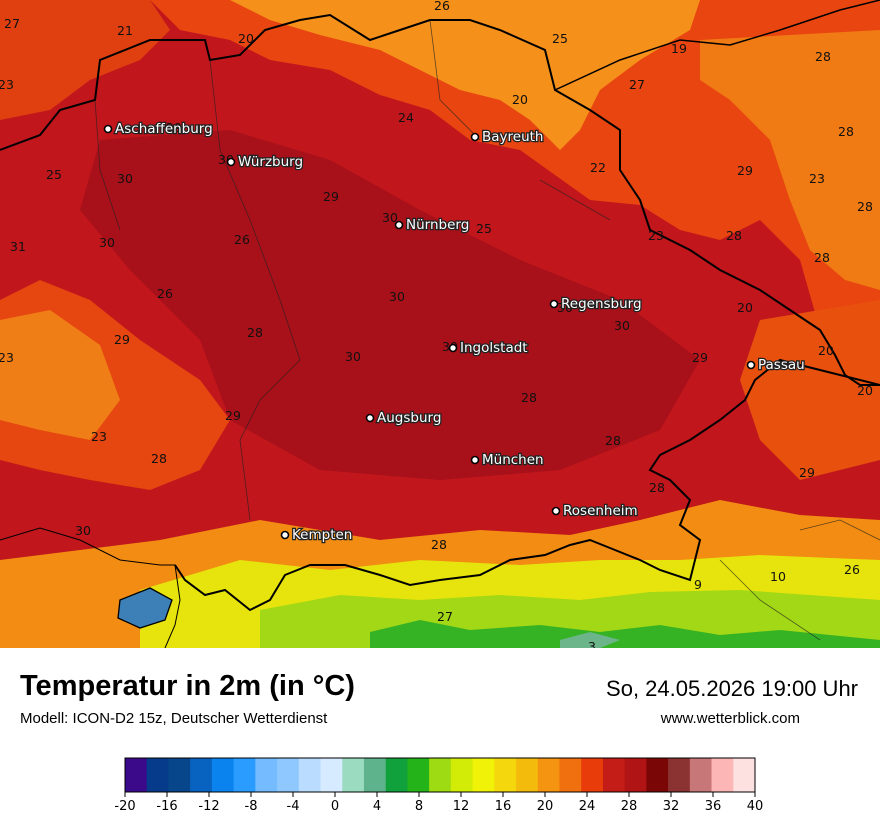 The height and width of the screenshot is (830, 880). Describe the element at coordinates (85, 60) in the screenshot. I see `northwest-warm` at that location.